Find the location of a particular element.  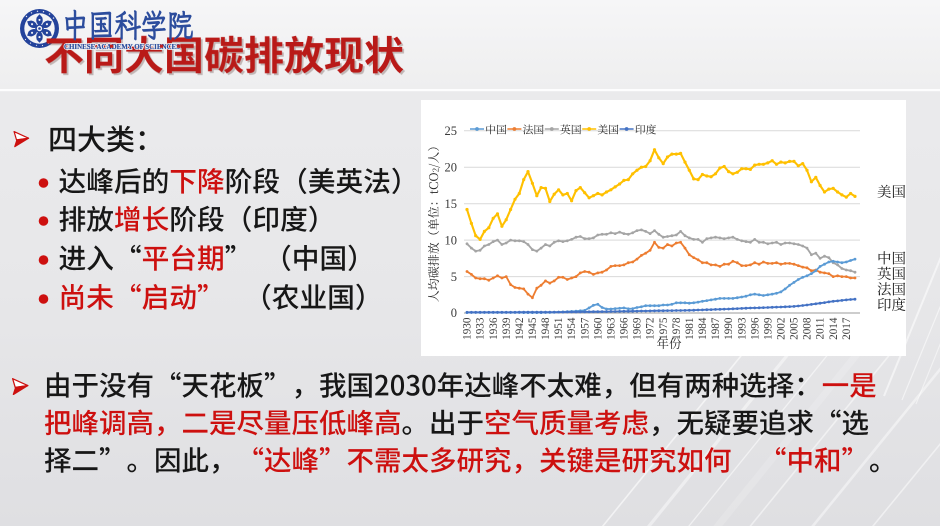

svg-text: 1978 is located at coordinates (677, 328).